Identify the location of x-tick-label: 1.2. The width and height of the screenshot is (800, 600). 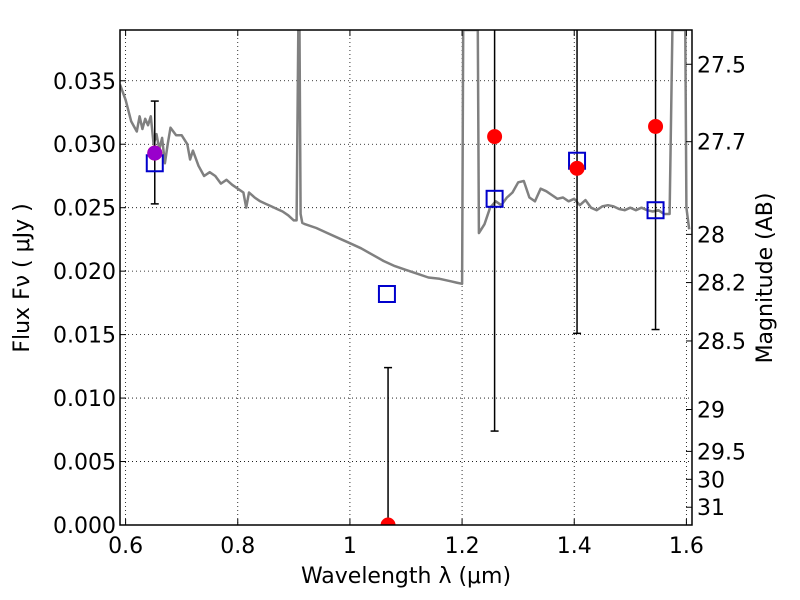
(462, 546).